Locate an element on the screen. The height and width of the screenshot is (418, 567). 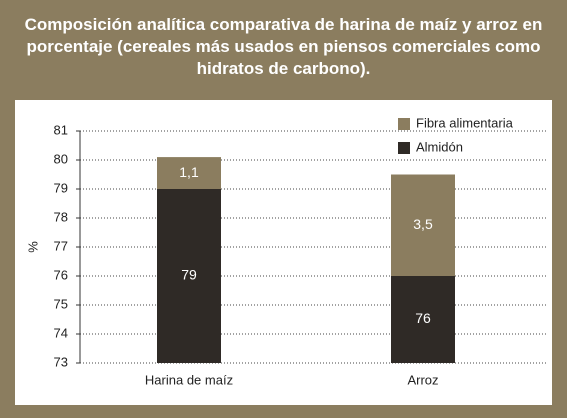
data-label: 3,5 is located at coordinates (423, 224).